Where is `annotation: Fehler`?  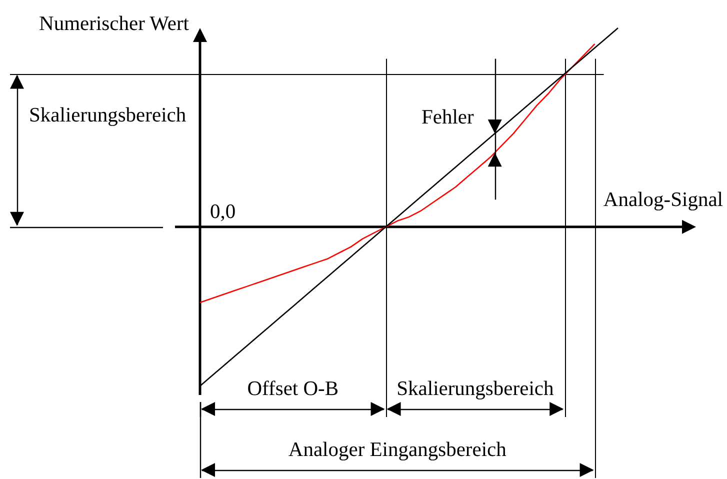
annotation: Fehler is located at coordinates (447, 117).